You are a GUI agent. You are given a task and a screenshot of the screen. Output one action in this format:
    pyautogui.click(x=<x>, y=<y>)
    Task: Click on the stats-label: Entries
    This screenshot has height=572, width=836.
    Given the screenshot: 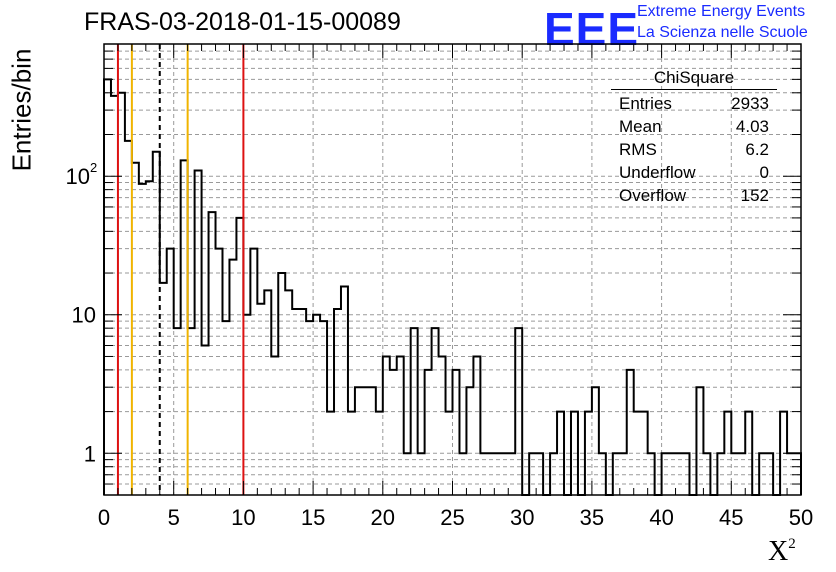 What is the action you would take?
    pyautogui.click(x=645, y=103)
    